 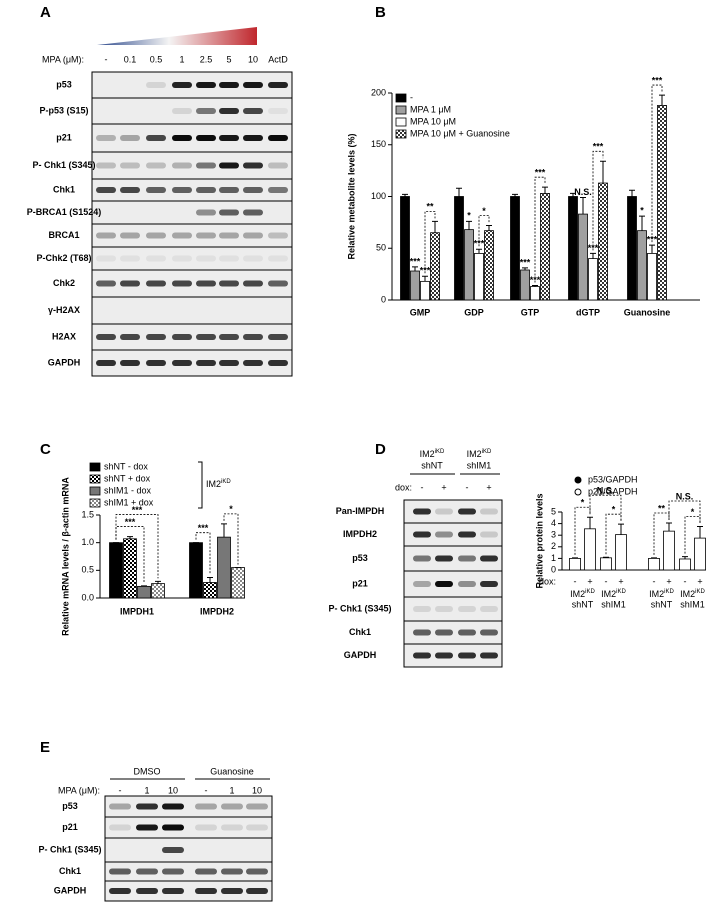 I want to click on blot-row-label: p21, so click(x=64, y=137).